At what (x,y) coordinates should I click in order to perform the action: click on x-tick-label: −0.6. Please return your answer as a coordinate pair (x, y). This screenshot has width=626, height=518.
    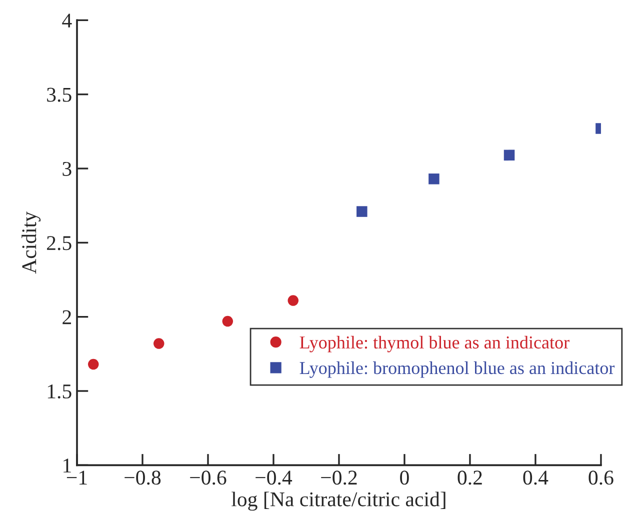
    Looking at the image, I should click on (208, 477).